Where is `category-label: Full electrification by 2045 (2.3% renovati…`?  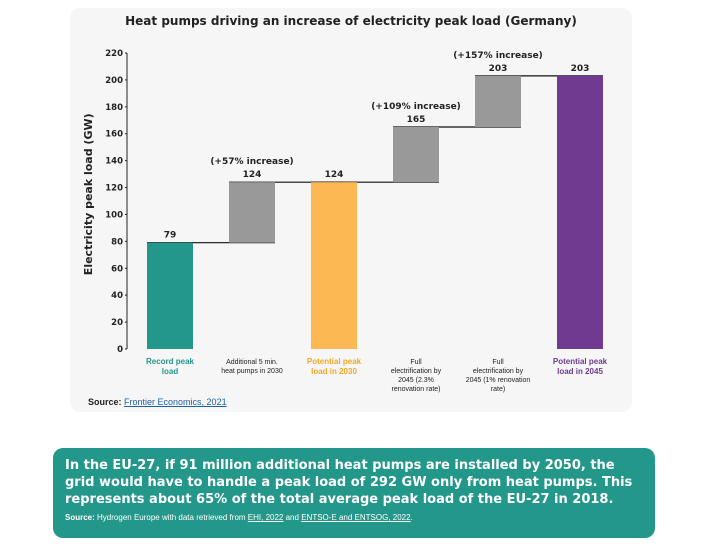 category-label: Full electrification by 2045 (2.3% renovati… is located at coordinates (416, 376).